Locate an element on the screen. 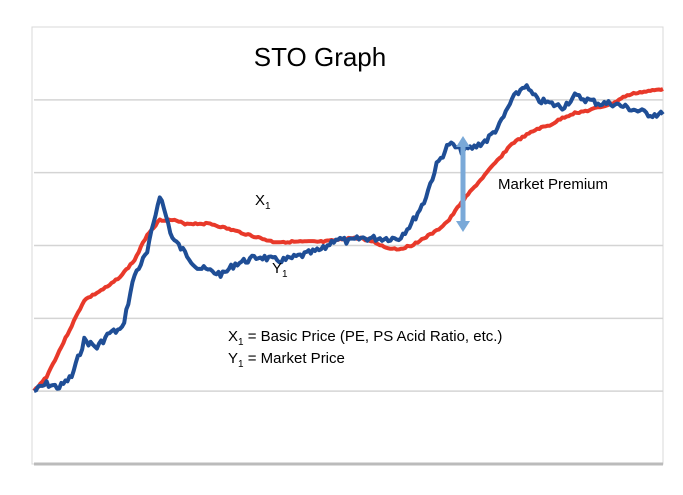  chart-title: STO Graph is located at coordinates (320, 57).